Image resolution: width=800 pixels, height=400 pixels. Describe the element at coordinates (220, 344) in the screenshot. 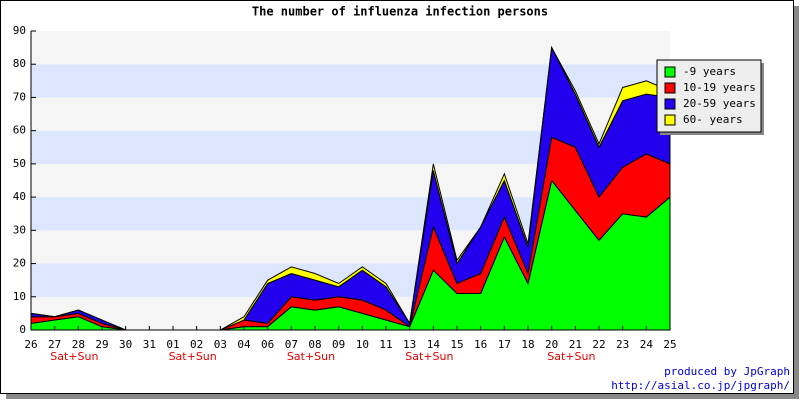

I see `x-tick-label: 03` at that location.